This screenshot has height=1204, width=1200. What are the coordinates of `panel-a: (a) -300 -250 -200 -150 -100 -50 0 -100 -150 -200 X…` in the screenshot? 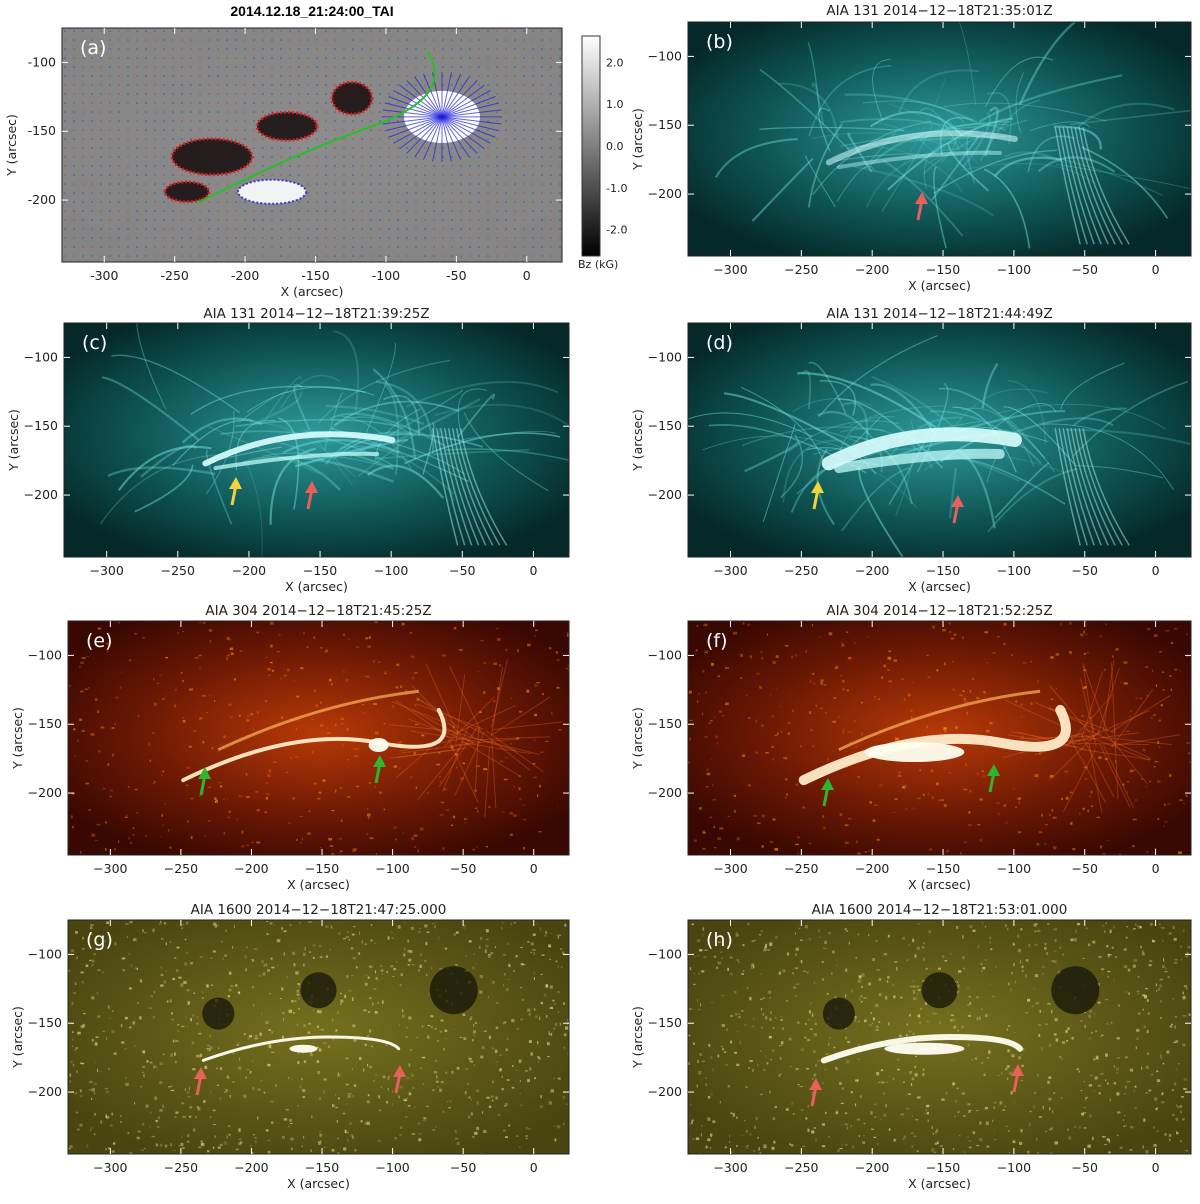 It's located at (315, 163).